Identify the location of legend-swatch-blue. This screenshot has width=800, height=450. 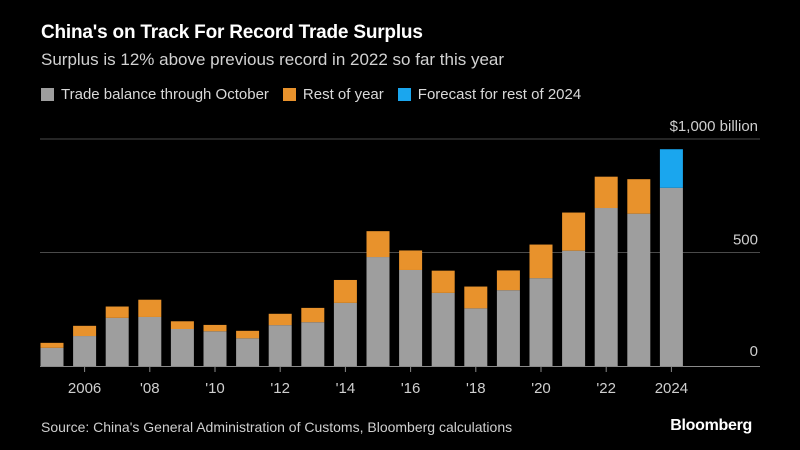
(404, 94).